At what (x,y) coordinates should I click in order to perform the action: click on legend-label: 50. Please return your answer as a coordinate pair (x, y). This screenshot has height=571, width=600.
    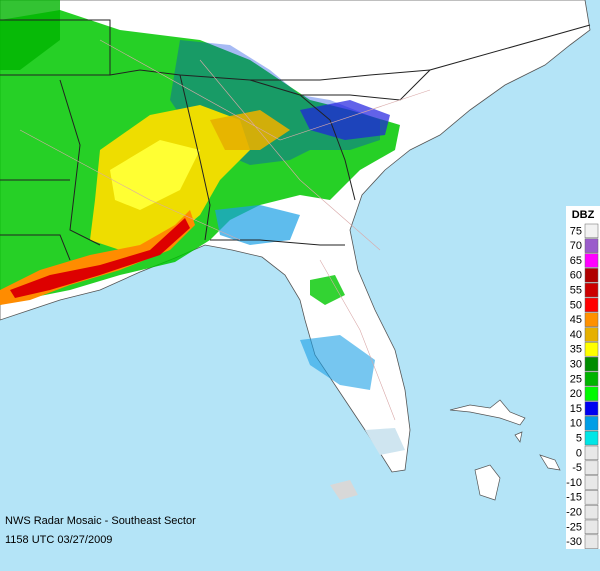
    Looking at the image, I should click on (576, 305).